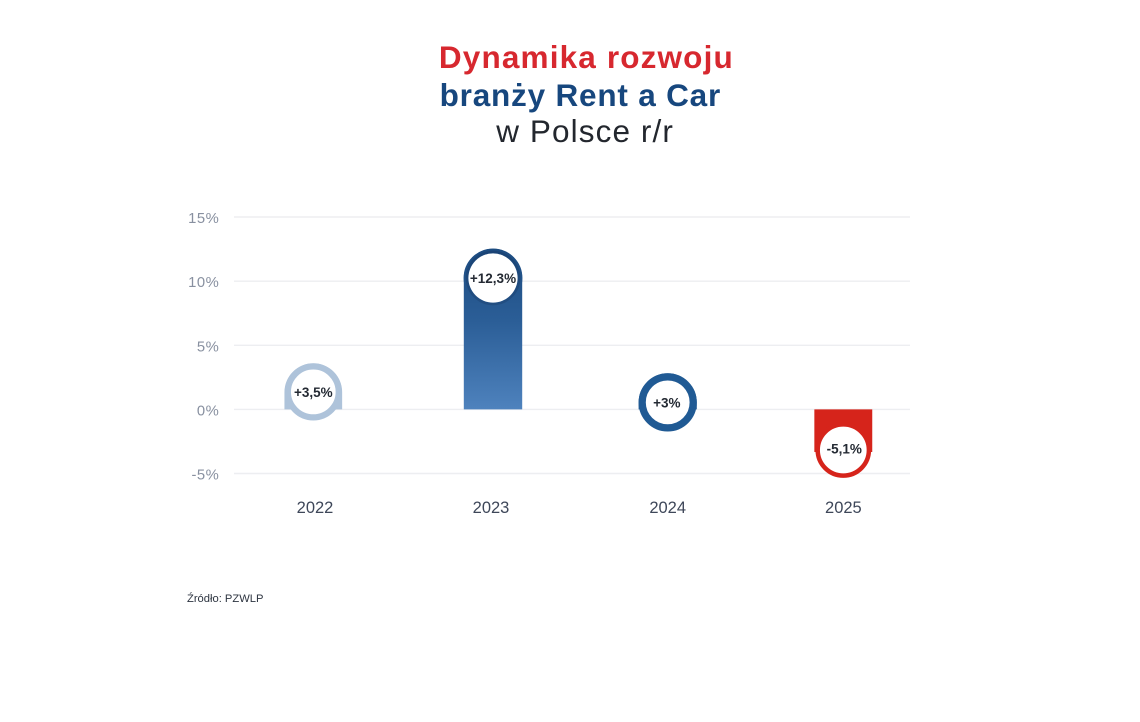 Image resolution: width=1140 pixels, height=722 pixels. Describe the element at coordinates (208, 347) in the screenshot. I see `svg-text: 5%` at that location.